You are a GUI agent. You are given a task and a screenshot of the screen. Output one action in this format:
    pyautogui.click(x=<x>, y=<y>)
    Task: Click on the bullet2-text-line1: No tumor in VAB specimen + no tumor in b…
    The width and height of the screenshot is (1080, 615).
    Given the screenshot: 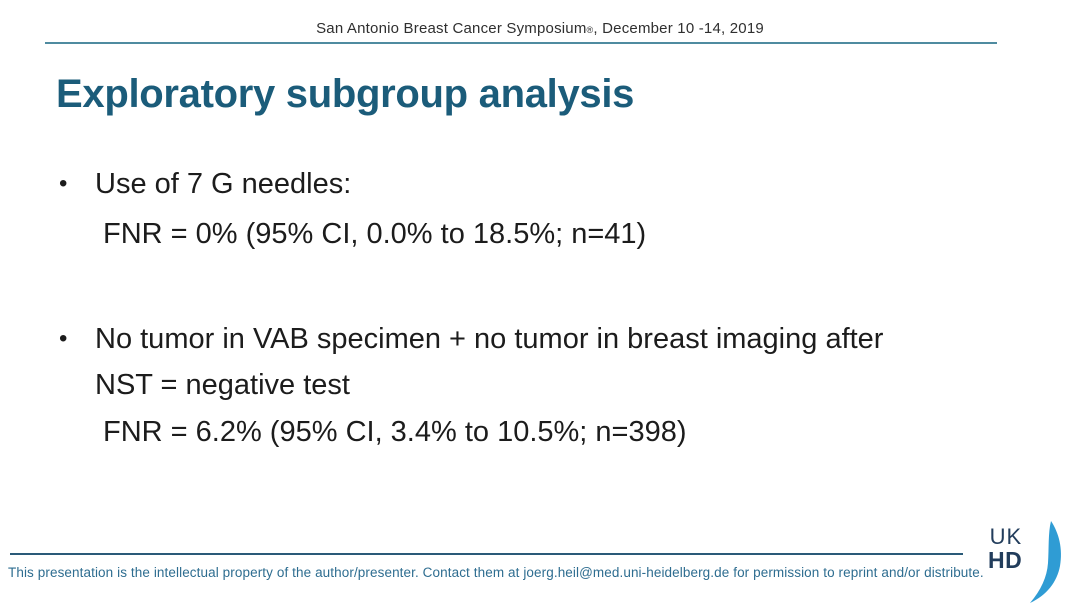 What is the action you would take?
    pyautogui.click(x=489, y=339)
    